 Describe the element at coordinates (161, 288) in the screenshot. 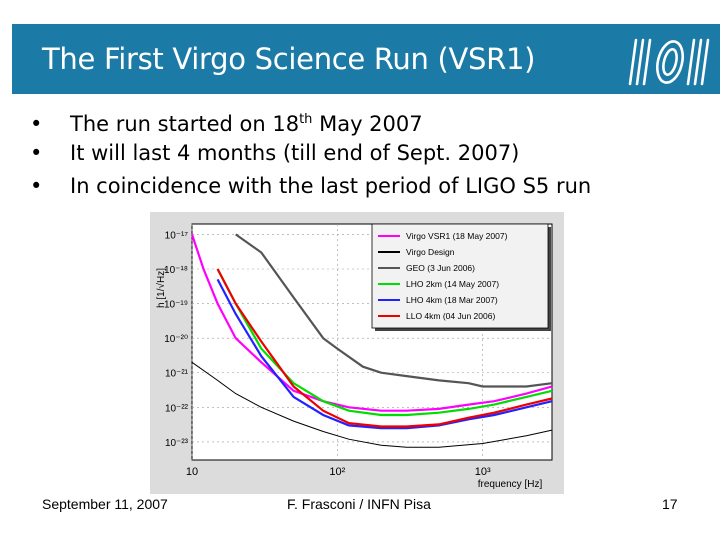

I see `y-axis-label: h [1/√Hz]` at that location.